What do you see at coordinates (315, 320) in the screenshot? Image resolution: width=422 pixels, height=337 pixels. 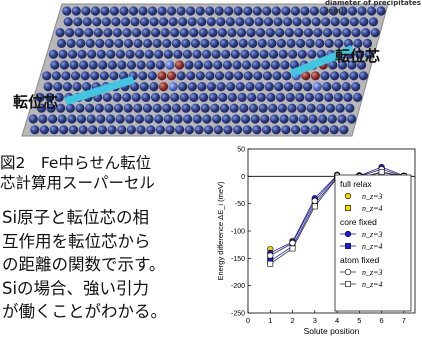 I see `x-tick-label: 3` at bounding box center [315, 320].